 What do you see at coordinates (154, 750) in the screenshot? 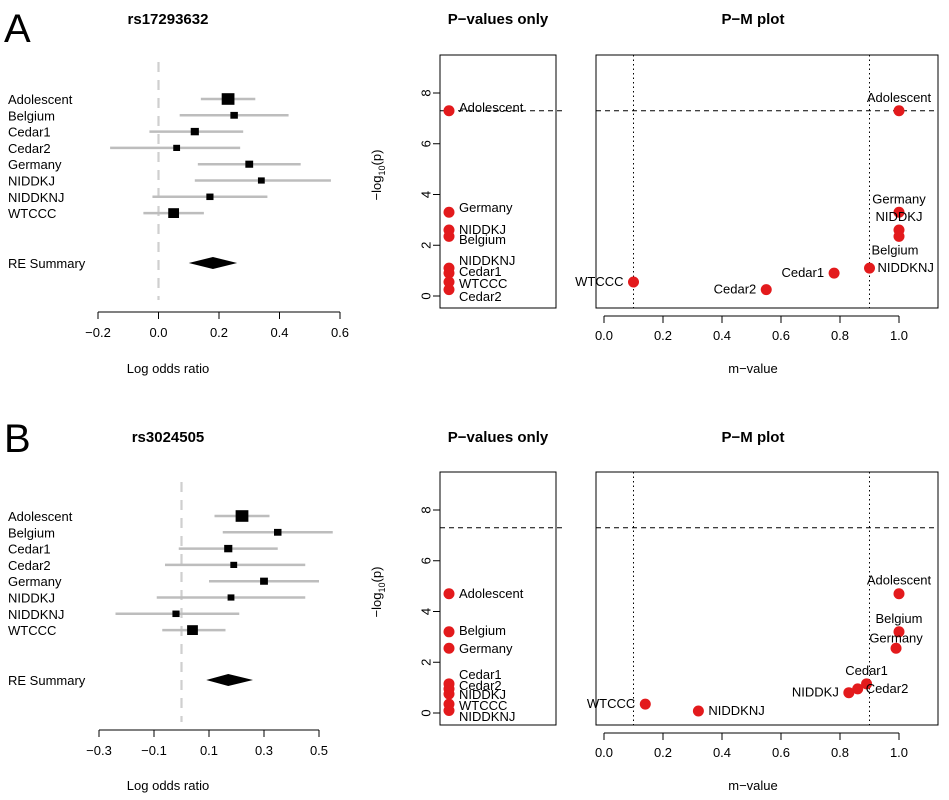
I see `x-tick-label: −0.1` at bounding box center [154, 750].